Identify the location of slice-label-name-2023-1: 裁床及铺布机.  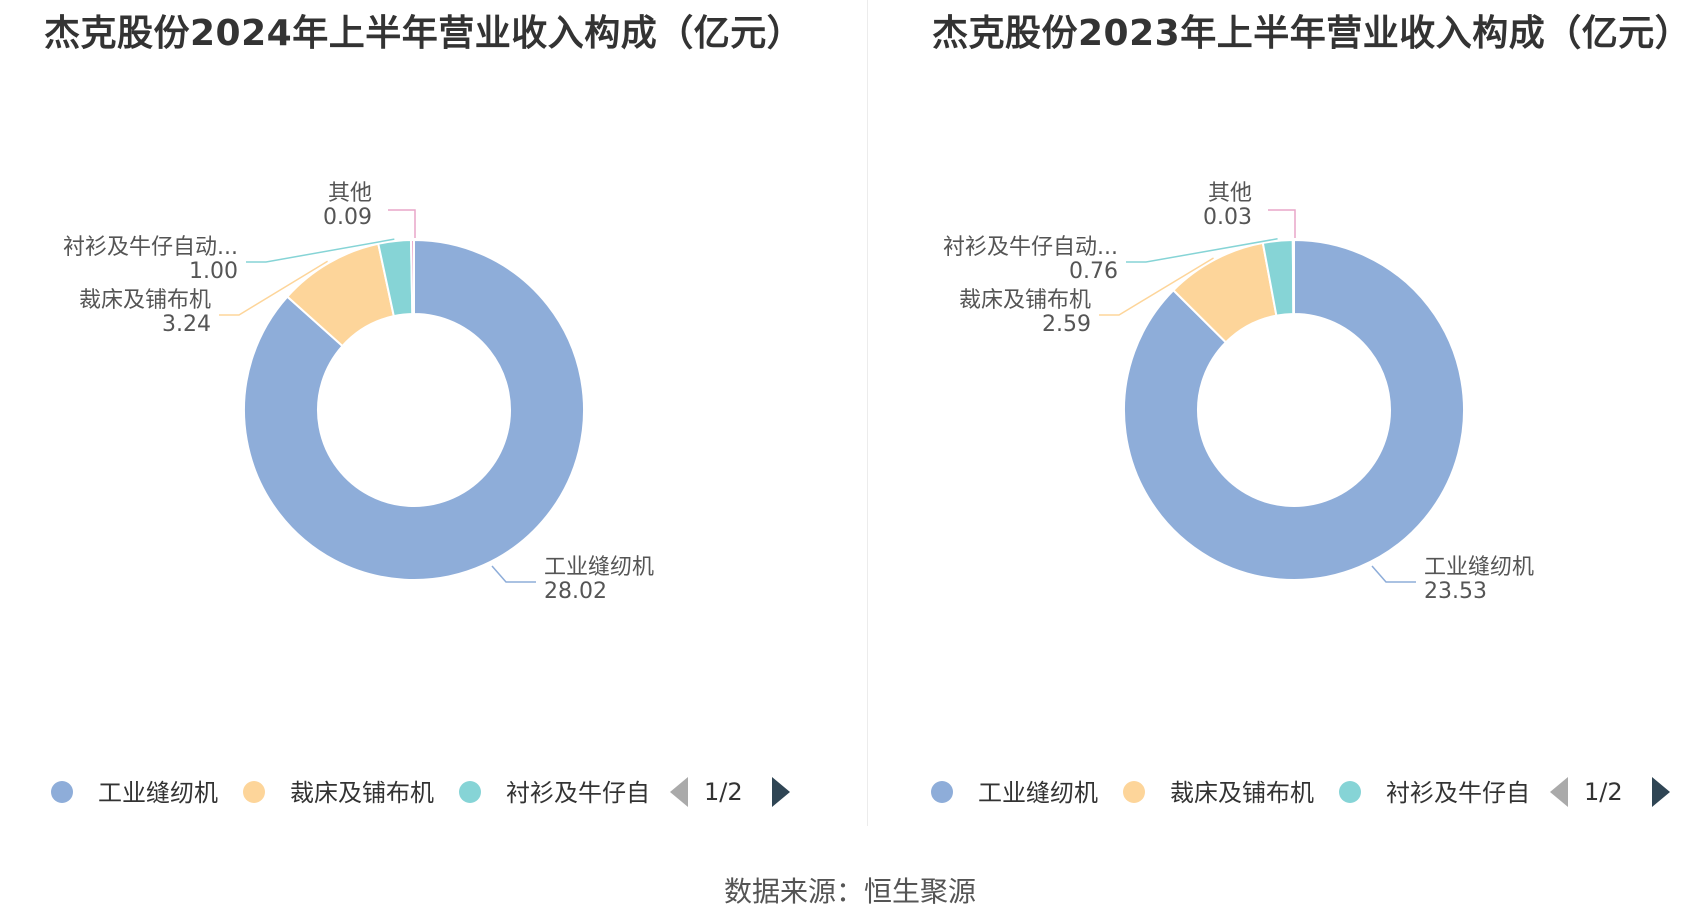
(1025, 300).